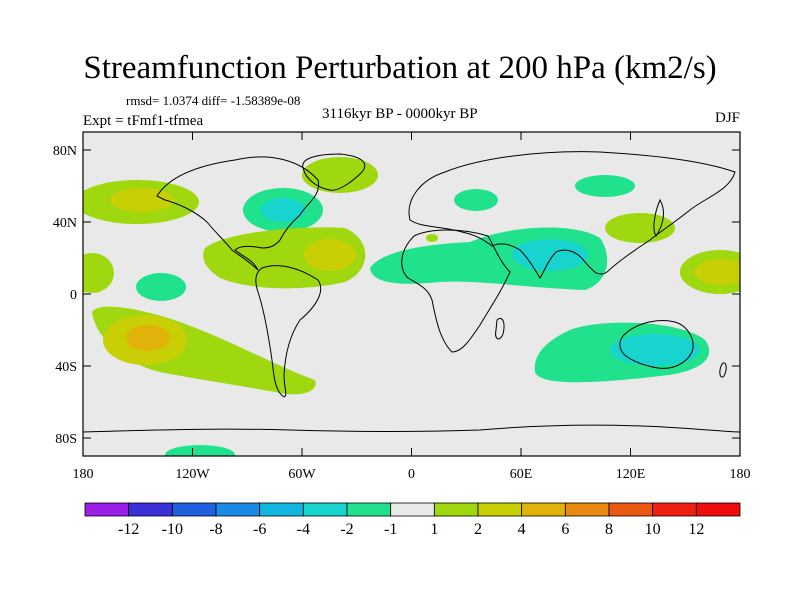  Describe the element at coordinates (73, 295) in the screenshot. I see `y-tick-label: 0` at that location.